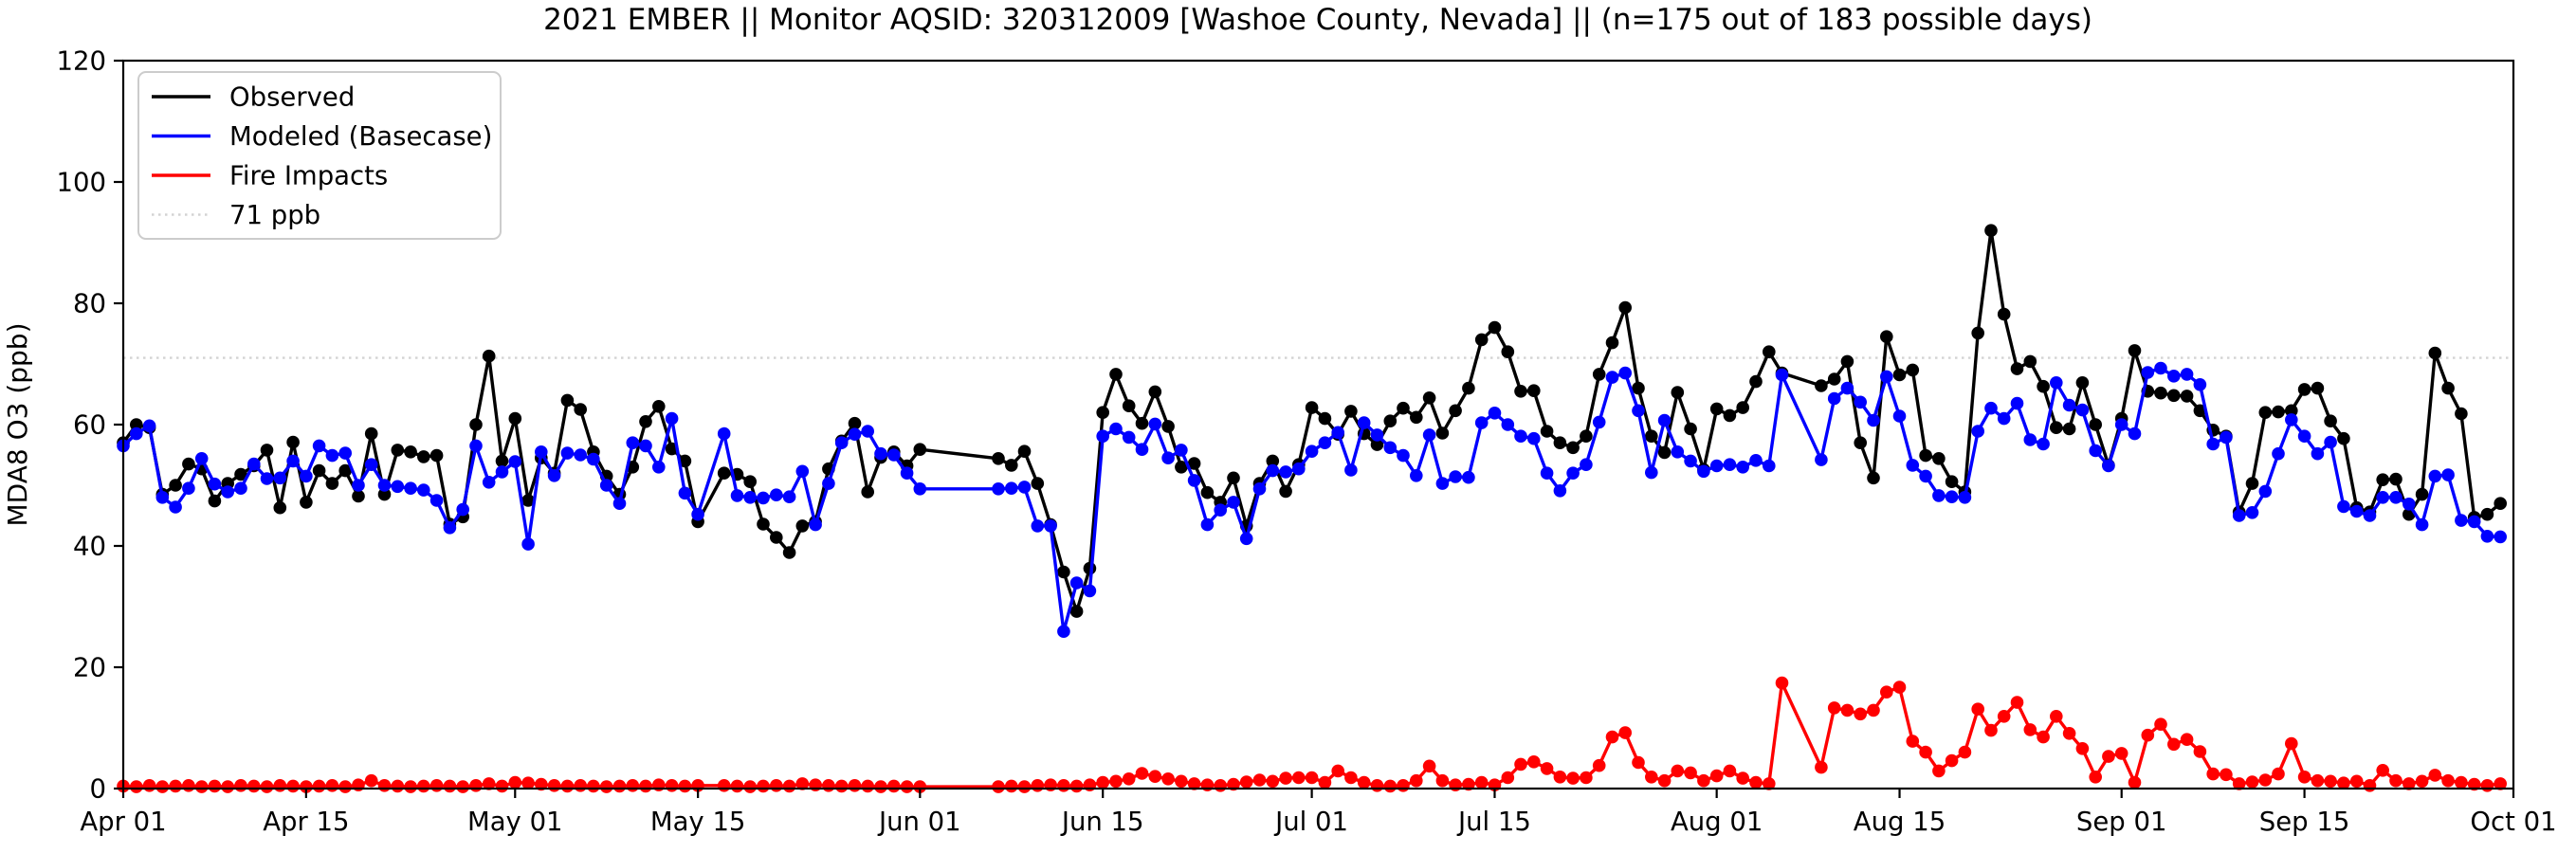  I want to click on x-tick-label: May 15, so click(698, 822).